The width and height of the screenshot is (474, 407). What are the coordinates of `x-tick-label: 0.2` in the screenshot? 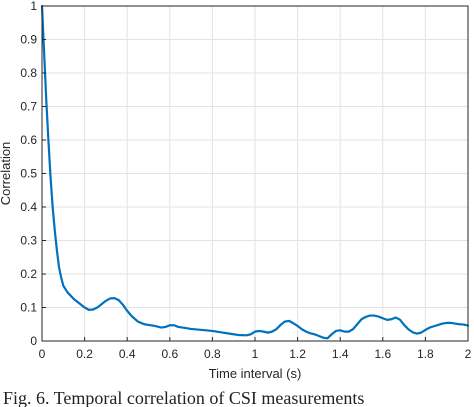 It's located at (84, 354).